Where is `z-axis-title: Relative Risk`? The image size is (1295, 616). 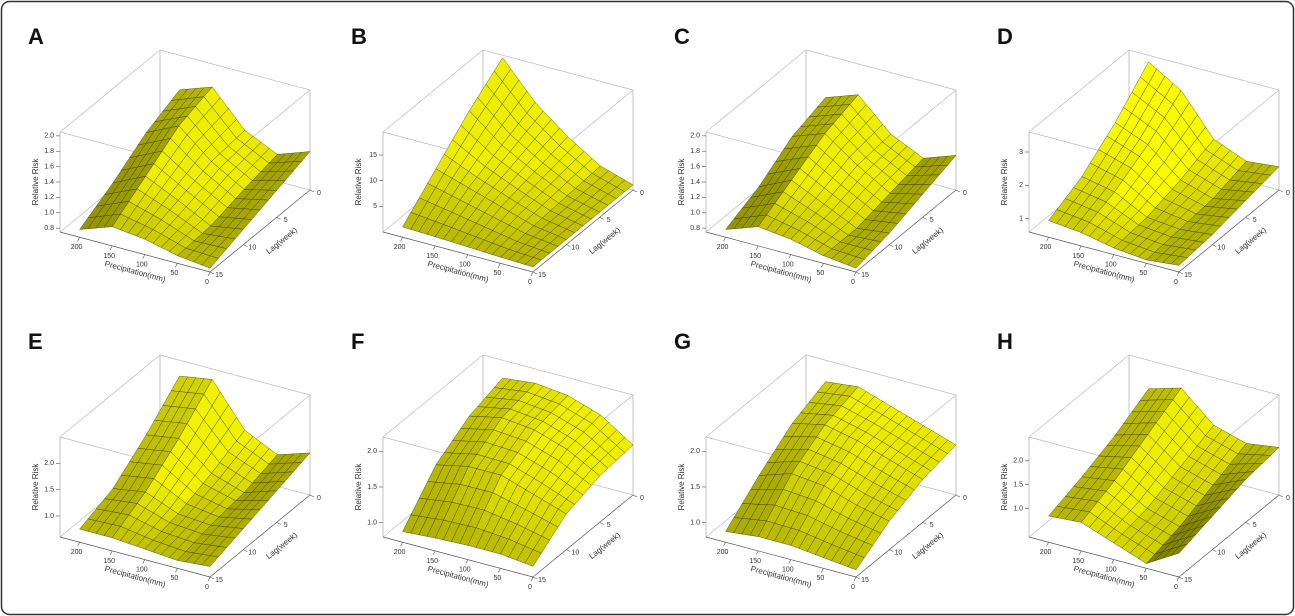 z-axis-title: Relative Risk is located at coordinates (681, 182).